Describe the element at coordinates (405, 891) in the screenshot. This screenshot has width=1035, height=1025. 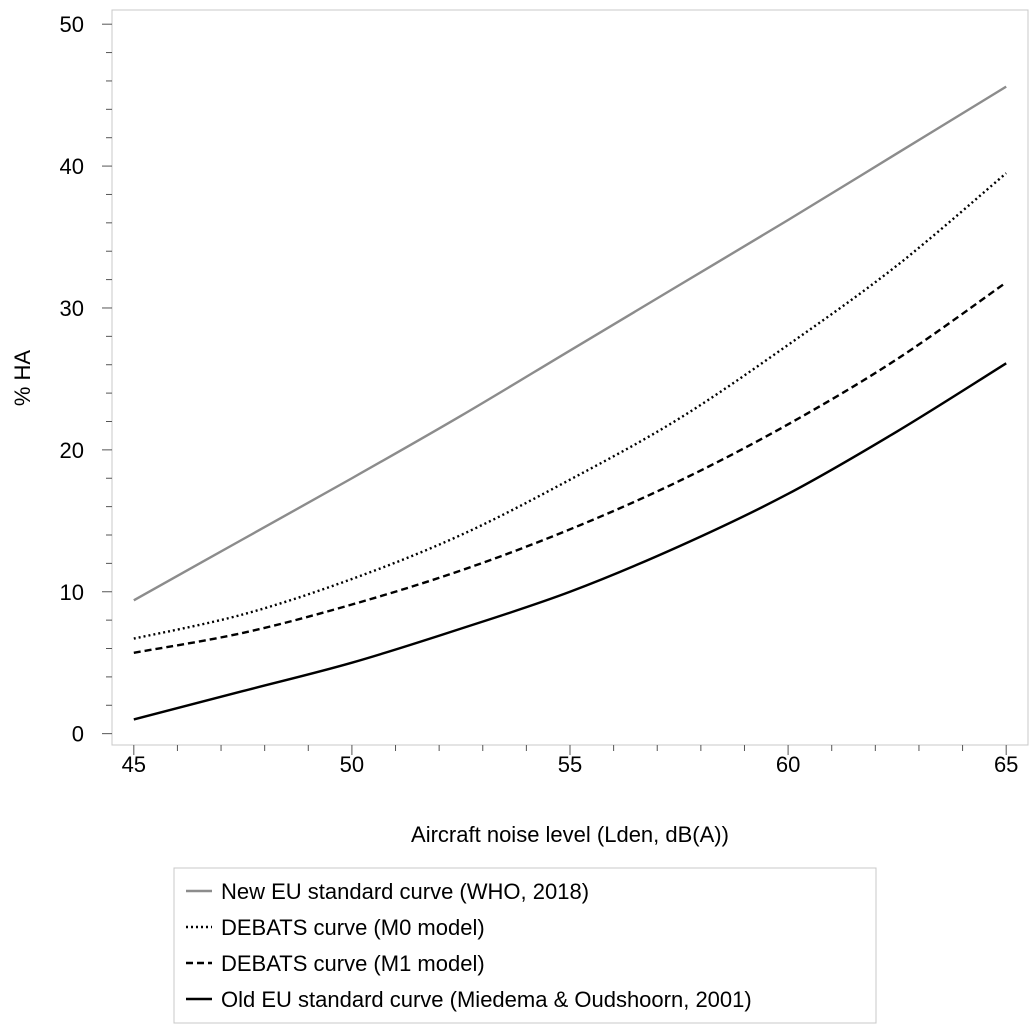
I see `legend-label: New EU standard curve (WHO, 2018)` at that location.